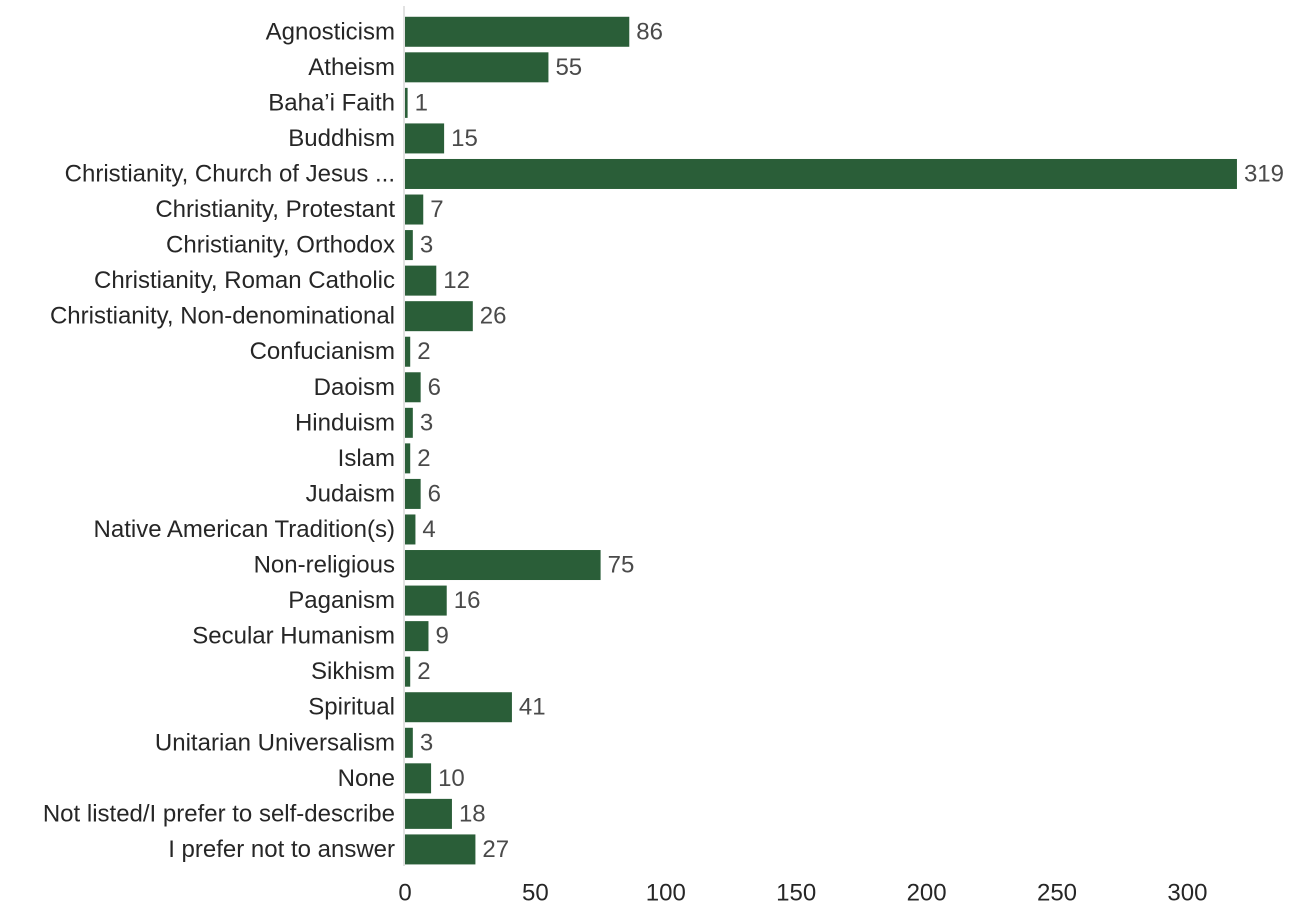 The image size is (1297, 912). Describe the element at coordinates (436, 209) in the screenshot. I see `value-label: 7` at that location.